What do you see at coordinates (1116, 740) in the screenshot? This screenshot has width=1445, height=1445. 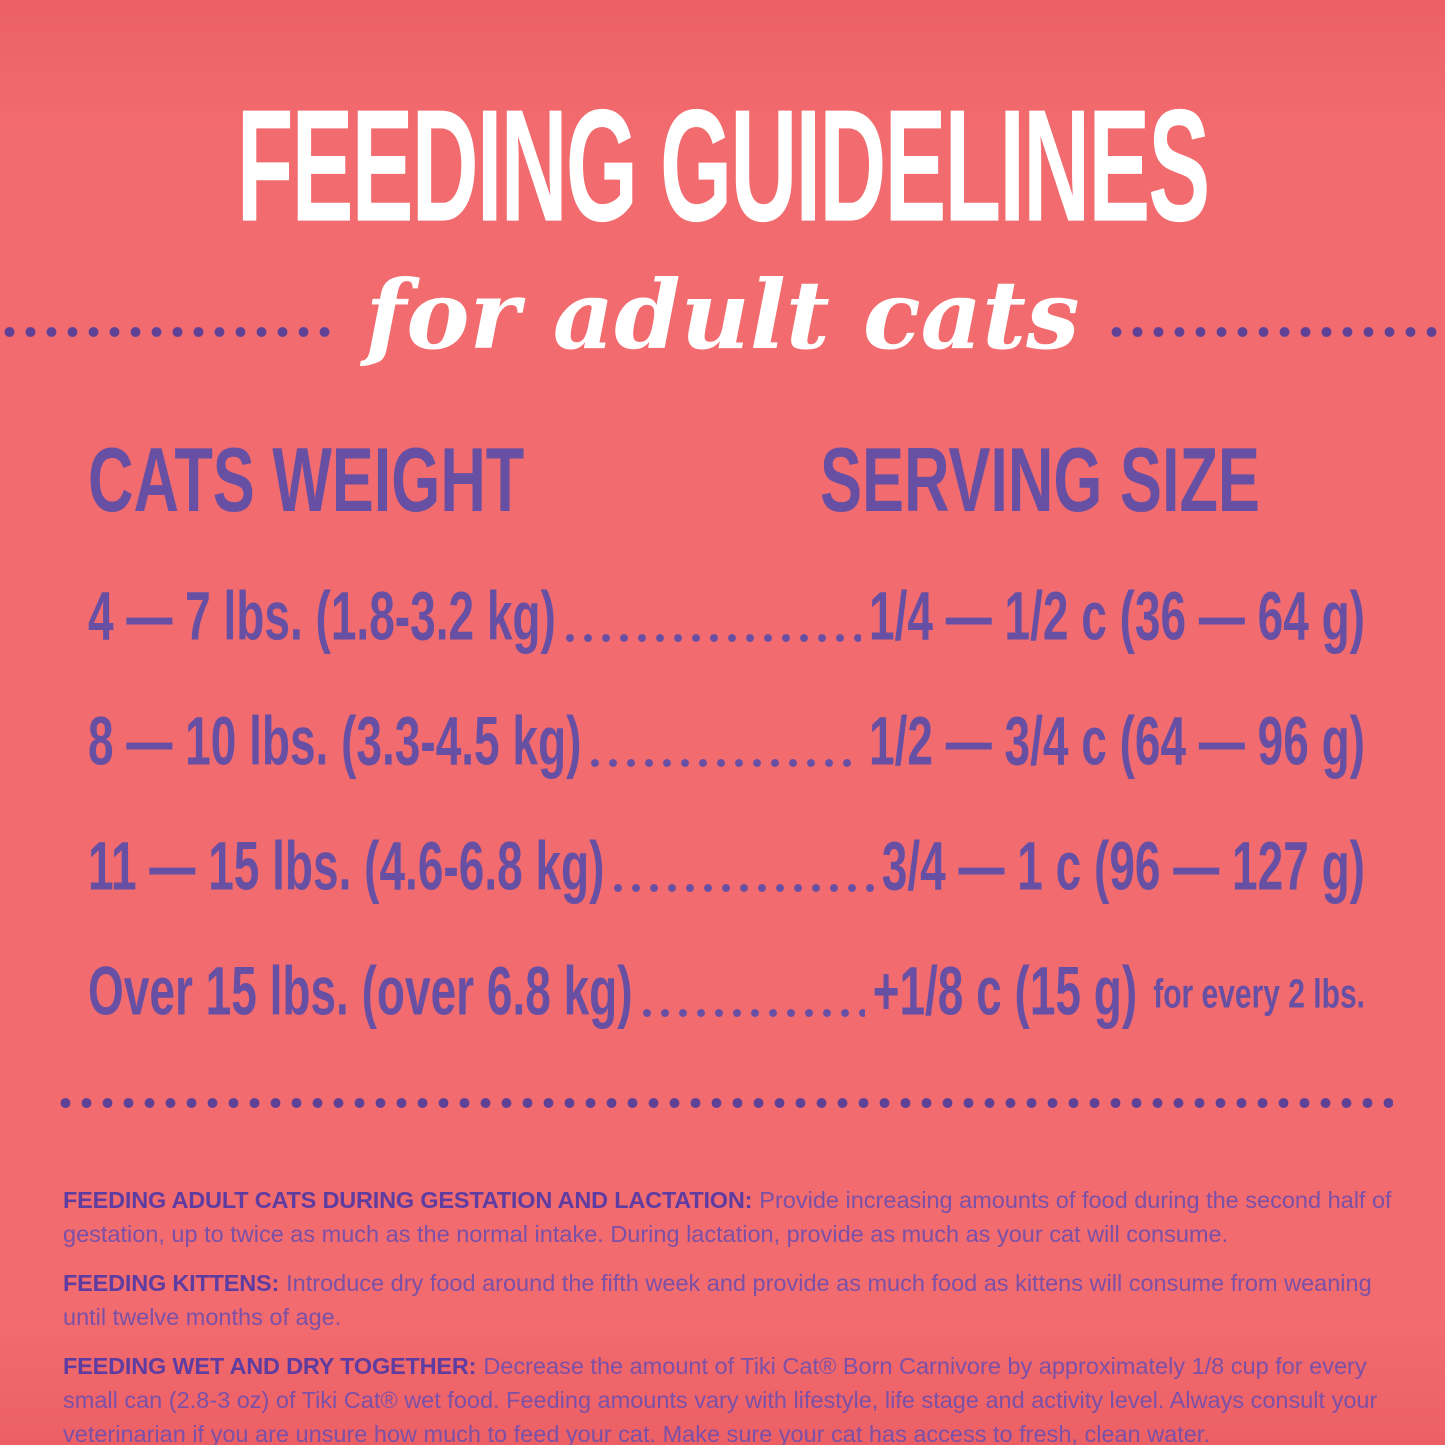 I see `serving-size-value: 1/2 — 3/4 c (64 — 96 g)` at bounding box center [1116, 740].